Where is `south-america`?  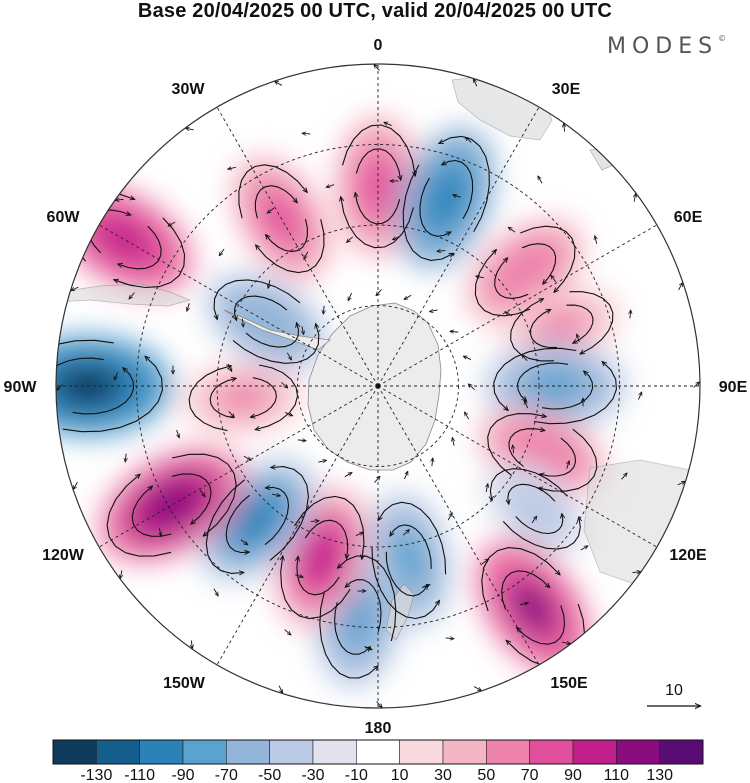 south-america is located at coordinates (124, 295).